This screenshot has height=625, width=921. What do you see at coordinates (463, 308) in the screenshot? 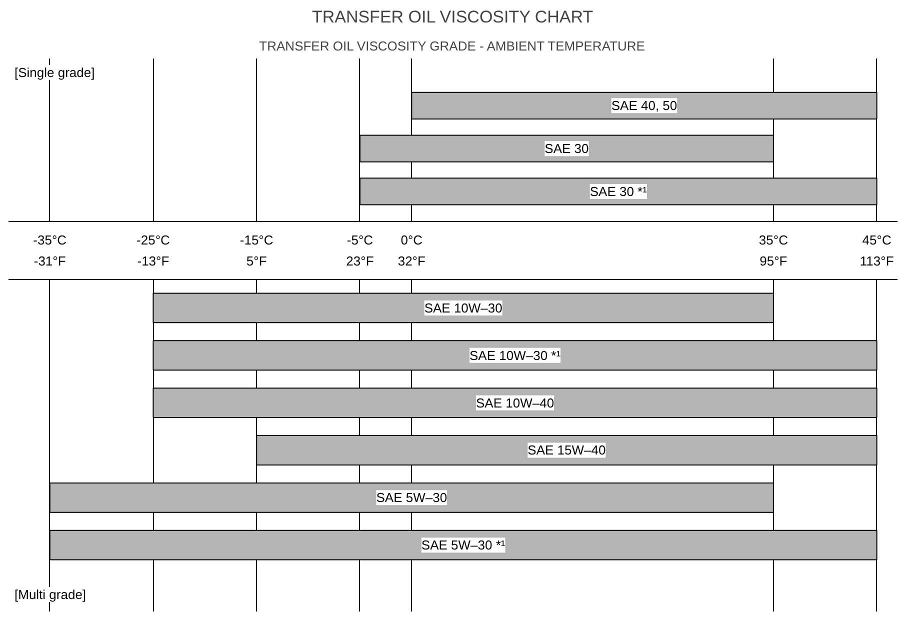
I see `category-label: SAE 10W–30` at bounding box center [463, 308].